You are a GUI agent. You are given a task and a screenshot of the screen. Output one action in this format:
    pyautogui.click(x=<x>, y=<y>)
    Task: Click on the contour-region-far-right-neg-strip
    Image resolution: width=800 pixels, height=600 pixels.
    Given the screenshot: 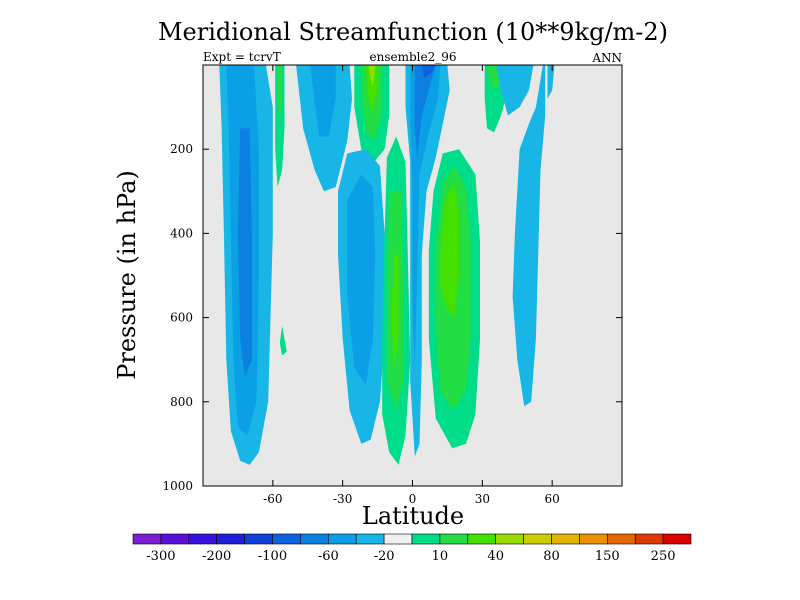 What is the action you would take?
    pyautogui.click(x=551, y=82)
    